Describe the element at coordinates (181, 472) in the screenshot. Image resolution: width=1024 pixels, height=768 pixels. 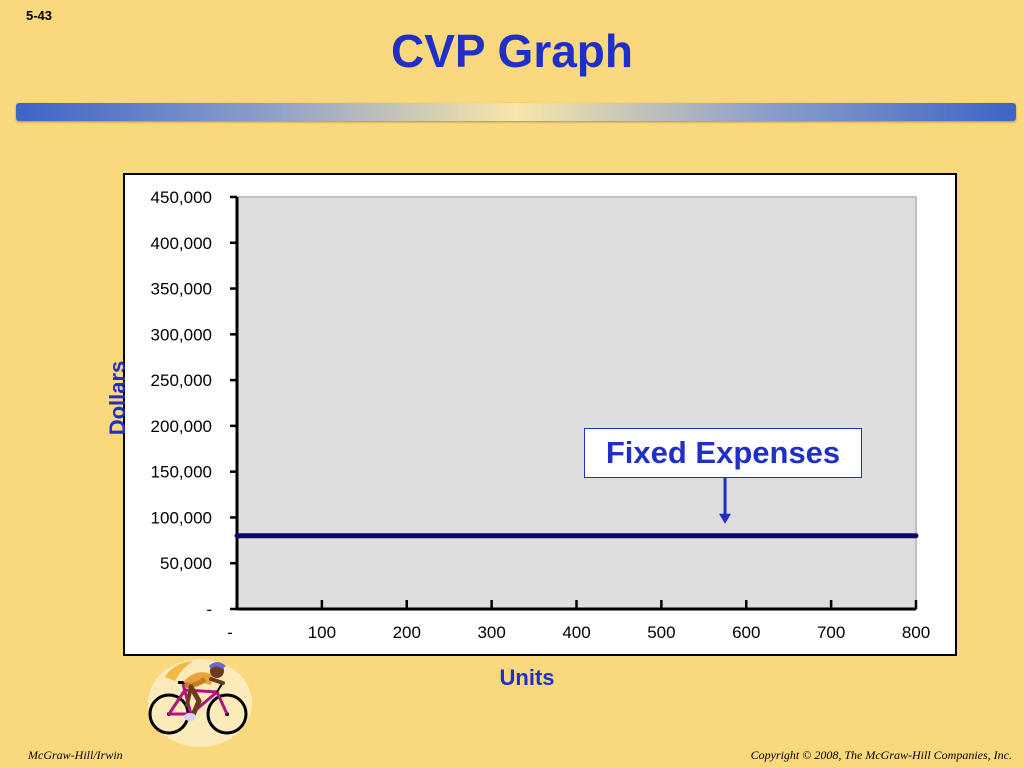
I see `y-tick-label: 150,000` at that location.